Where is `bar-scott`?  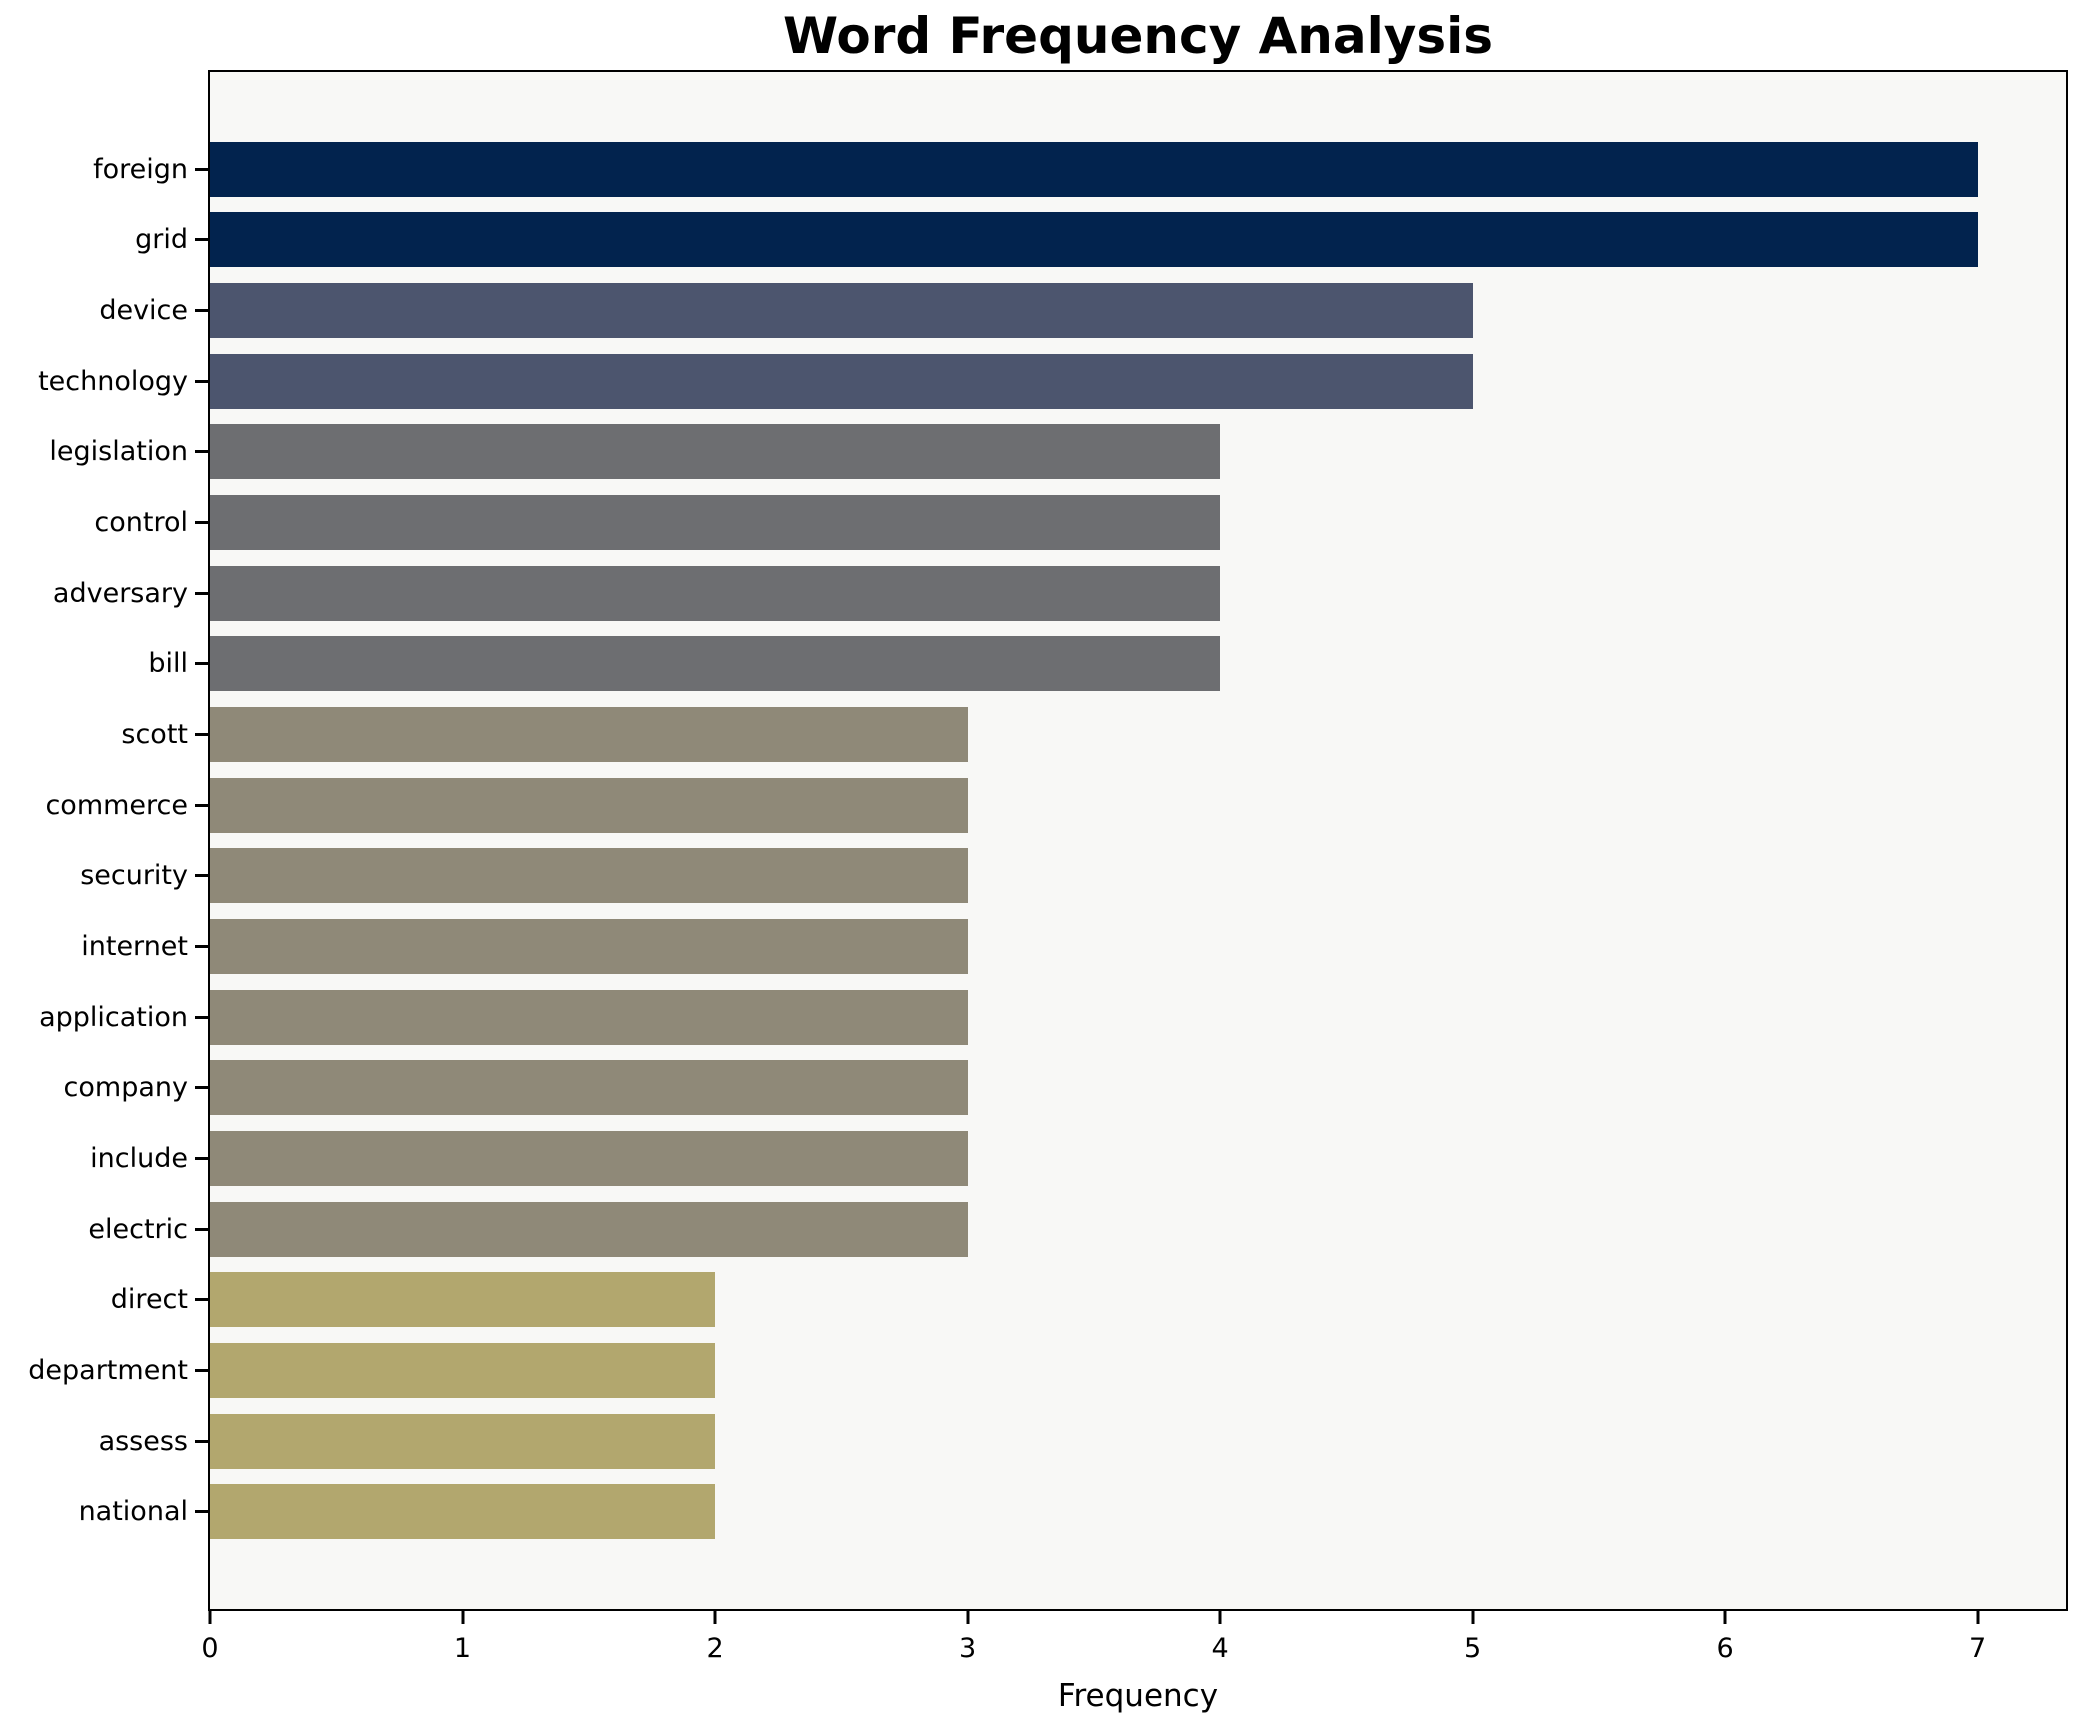
bar-scott is located at coordinates (589, 735).